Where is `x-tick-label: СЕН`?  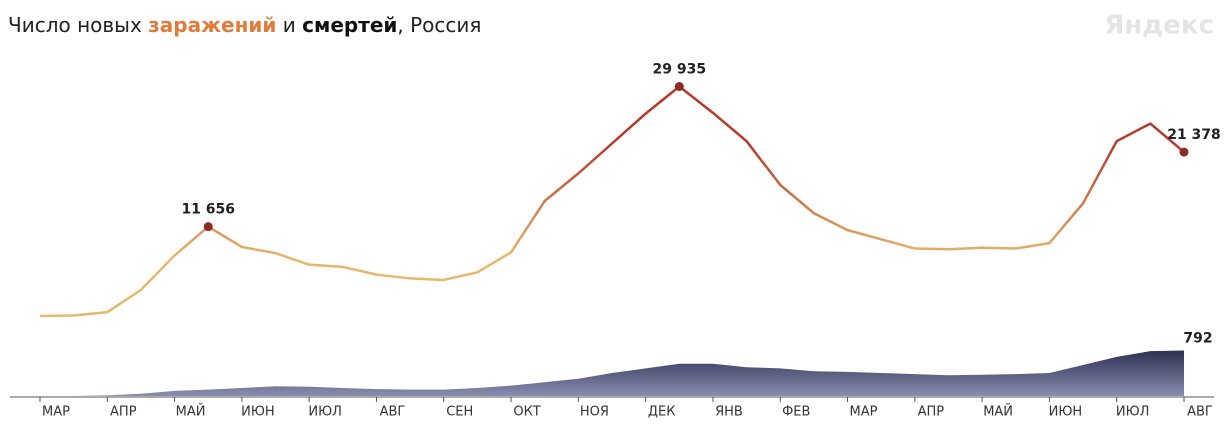 x-tick-label: СЕН is located at coordinates (459, 412).